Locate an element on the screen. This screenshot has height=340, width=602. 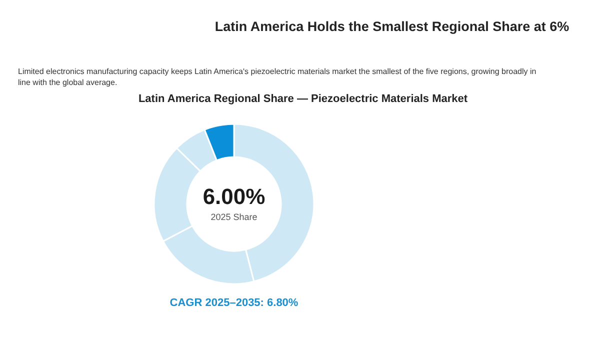
text: 6.00% is located at coordinates (234, 196).